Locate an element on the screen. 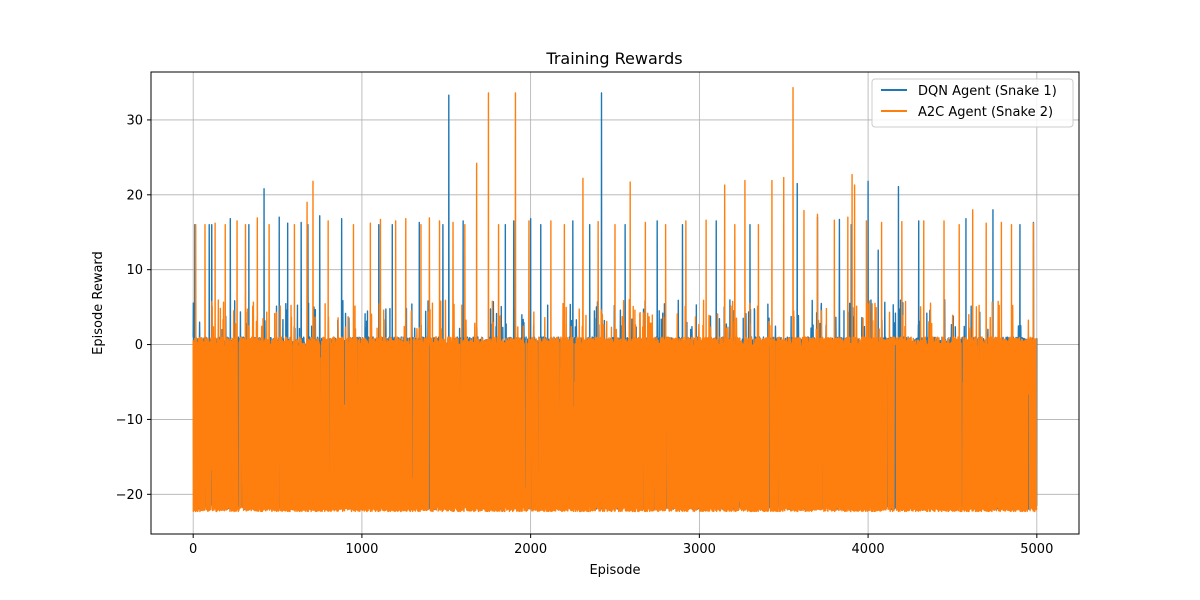 The height and width of the screenshot is (600, 1200). x-tick-label: 1000 is located at coordinates (361, 549).